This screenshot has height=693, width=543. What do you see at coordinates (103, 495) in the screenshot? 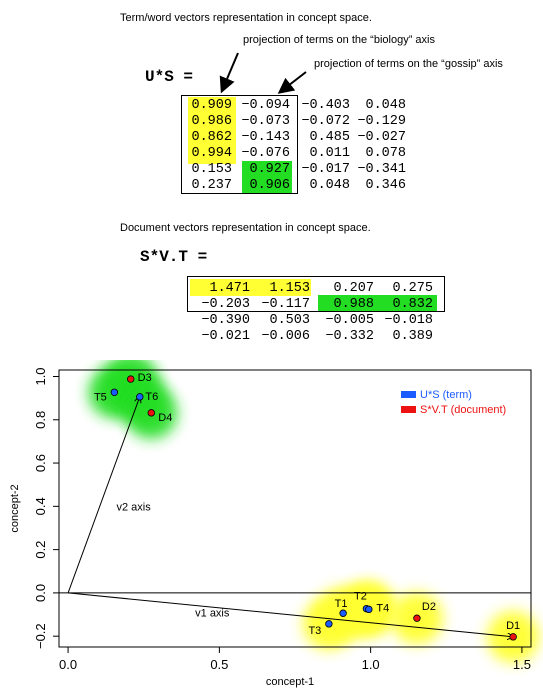
I see `v2-axis-line` at bounding box center [103, 495].